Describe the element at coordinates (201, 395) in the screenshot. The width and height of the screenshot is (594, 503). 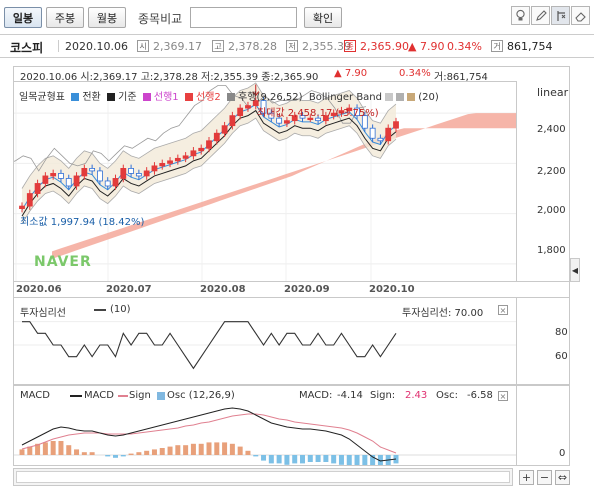
I see `macd-legend-osc: Osc (12,26,9)` at that location.